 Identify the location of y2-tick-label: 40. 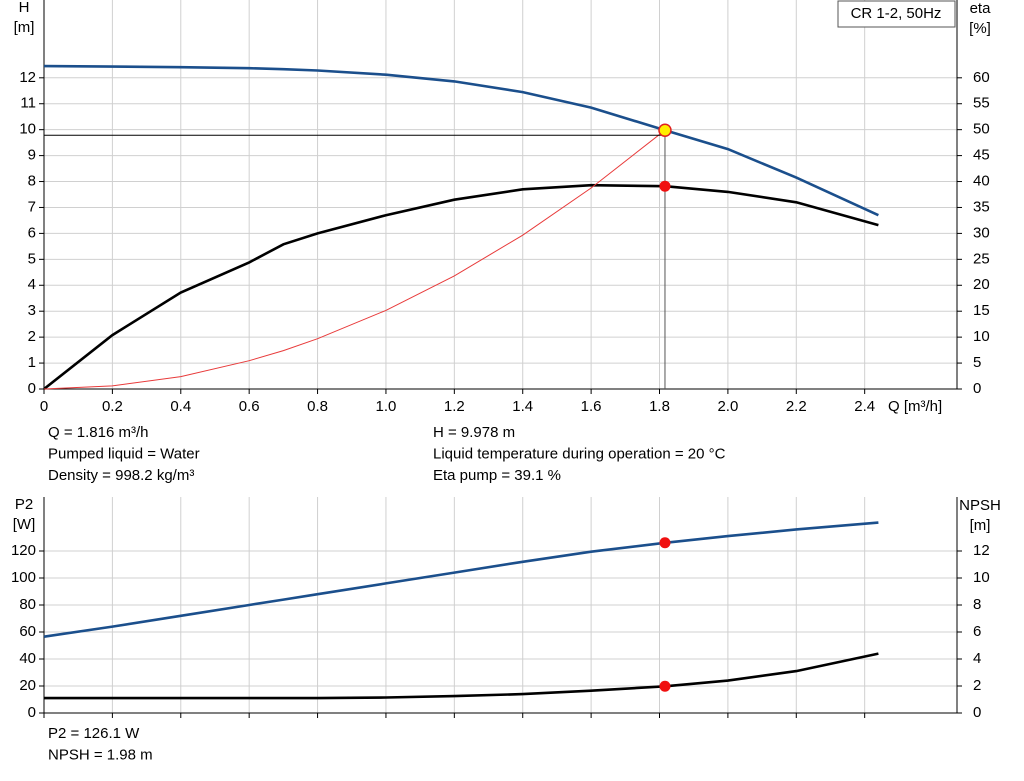
(981, 181).